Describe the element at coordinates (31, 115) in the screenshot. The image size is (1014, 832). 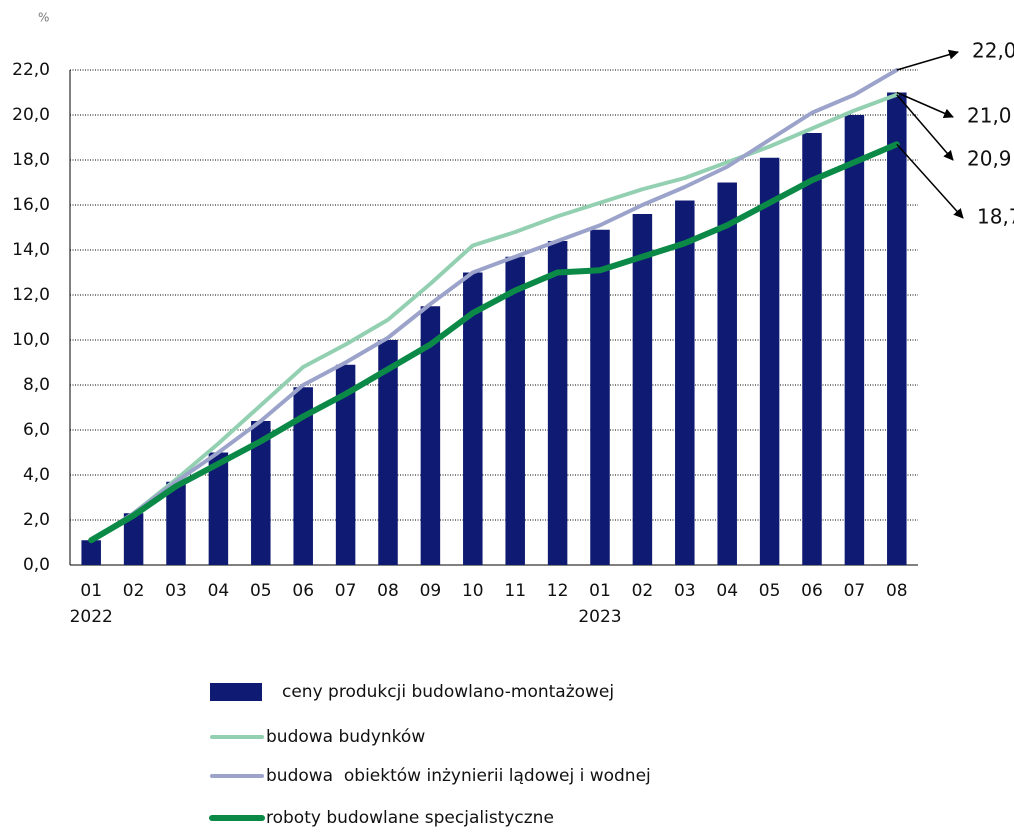
I see `y-tick-label: 20,0` at that location.